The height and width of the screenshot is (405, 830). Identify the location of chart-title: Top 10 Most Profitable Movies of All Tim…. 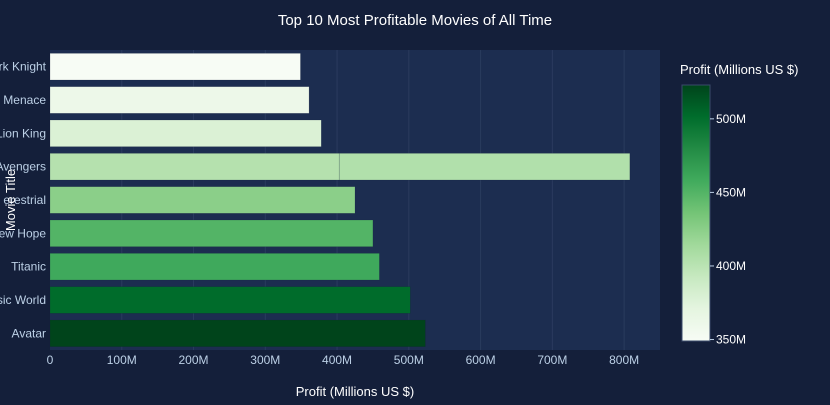
(415, 20).